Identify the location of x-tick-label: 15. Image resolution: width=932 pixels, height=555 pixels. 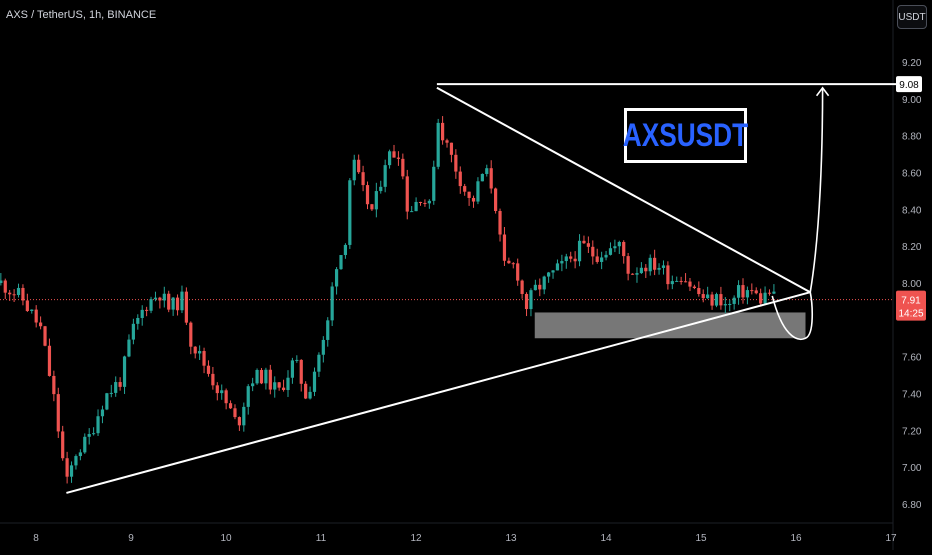
(701, 538).